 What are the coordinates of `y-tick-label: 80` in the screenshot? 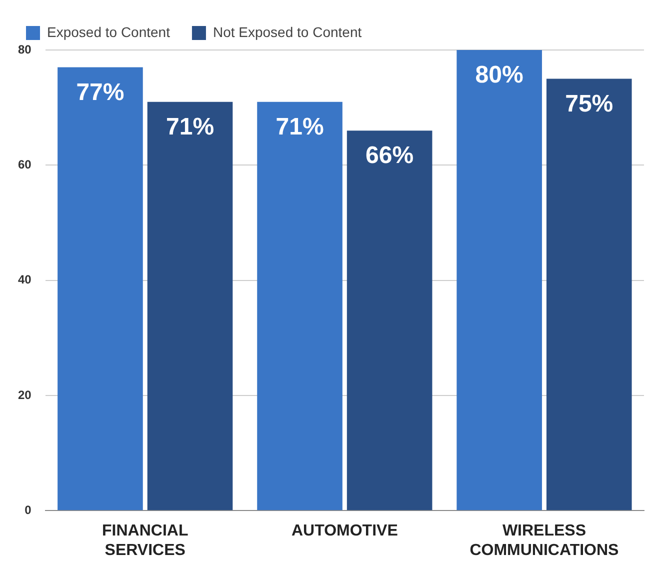 It's located at (25, 49).